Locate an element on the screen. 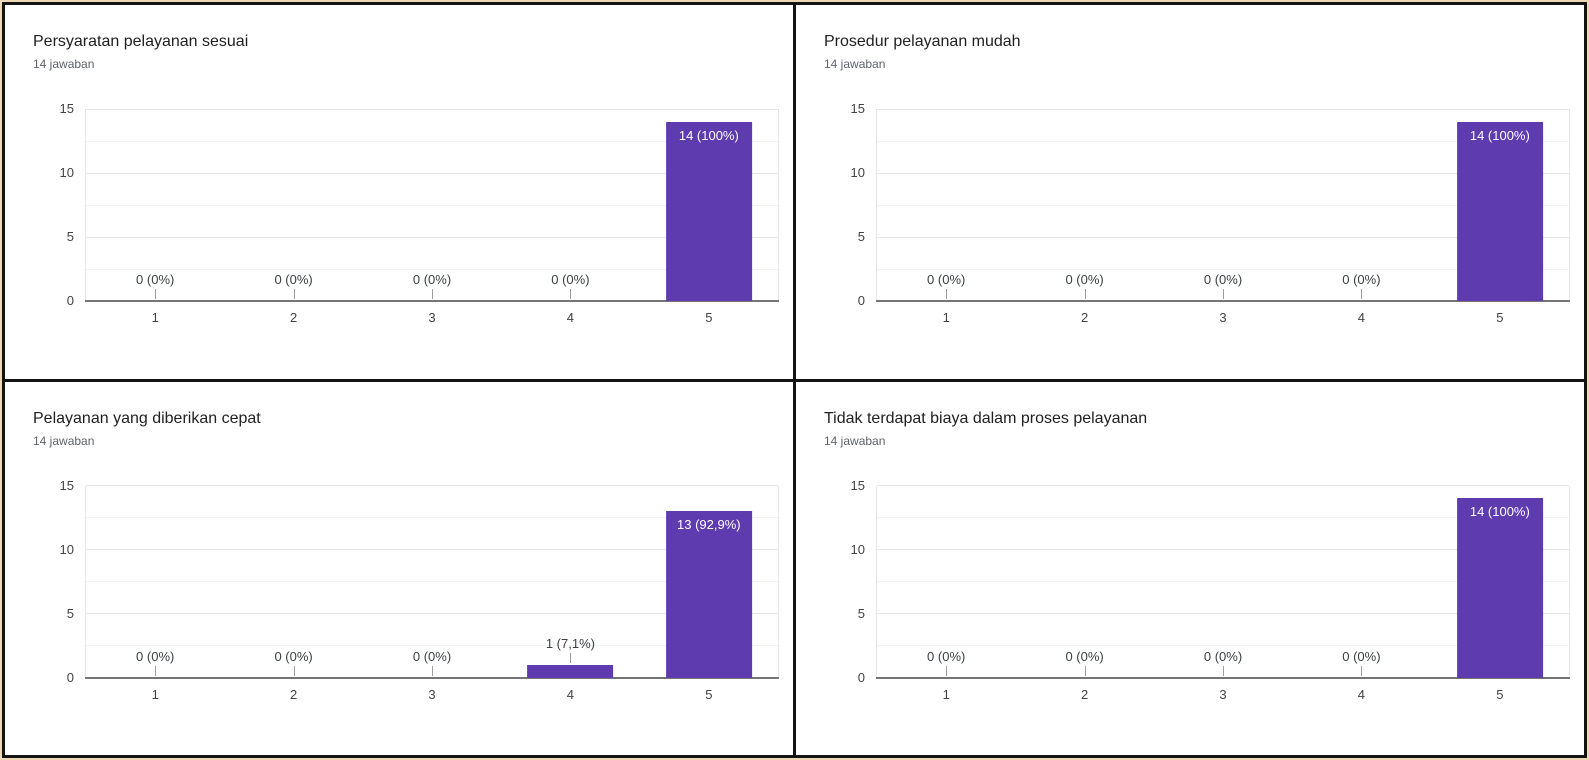 The image size is (1589, 760). bar-value-label: 13 (92,9%) is located at coordinates (709, 525).